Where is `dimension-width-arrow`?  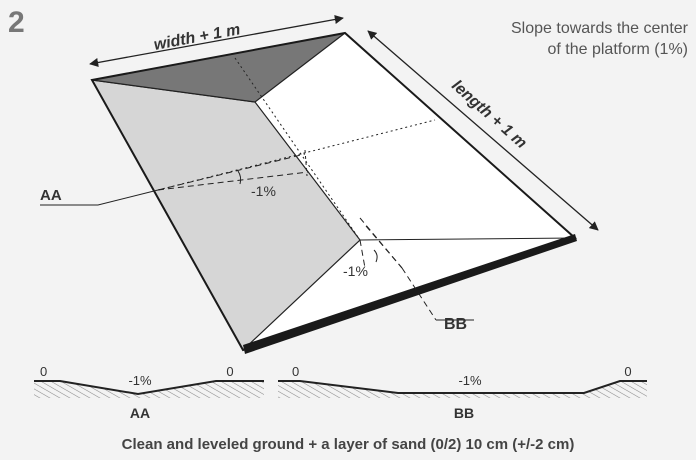 dimension-width-arrow is located at coordinates (216, 41).